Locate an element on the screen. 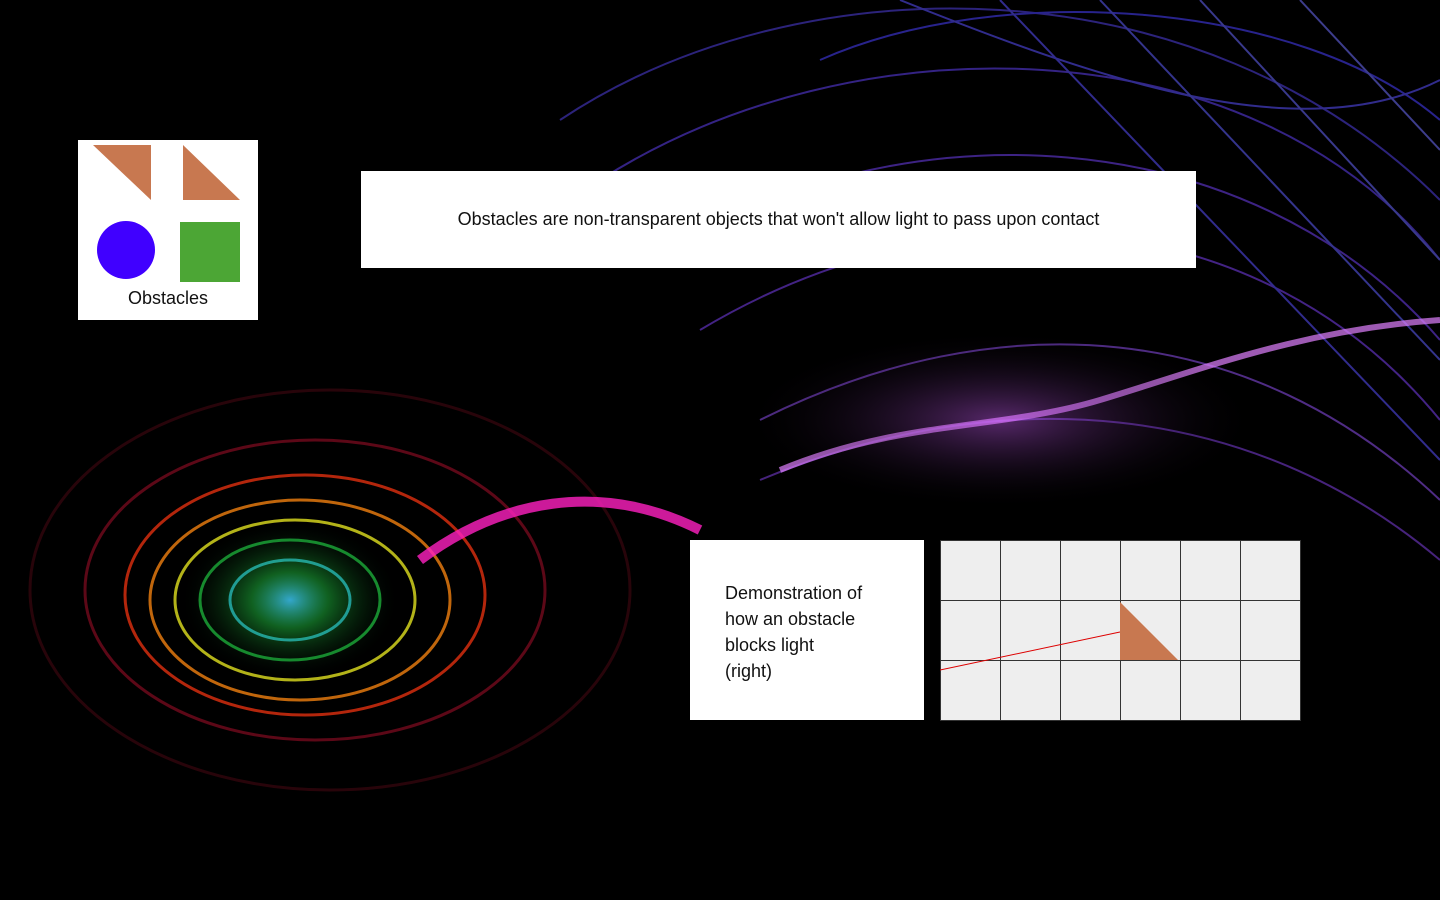 The width and height of the screenshot is (1440, 900). circle-obstacle is located at coordinates (126, 250).